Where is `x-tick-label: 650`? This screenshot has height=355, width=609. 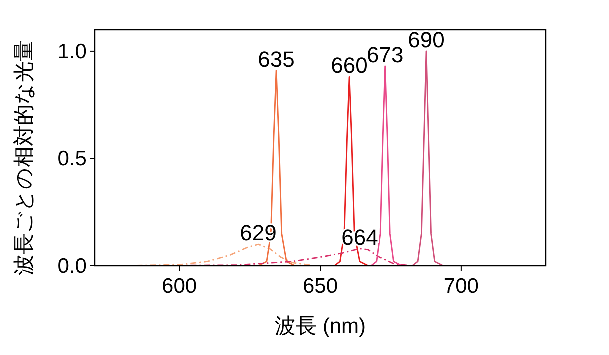
x-tick-label: 650 is located at coordinates (320, 286).